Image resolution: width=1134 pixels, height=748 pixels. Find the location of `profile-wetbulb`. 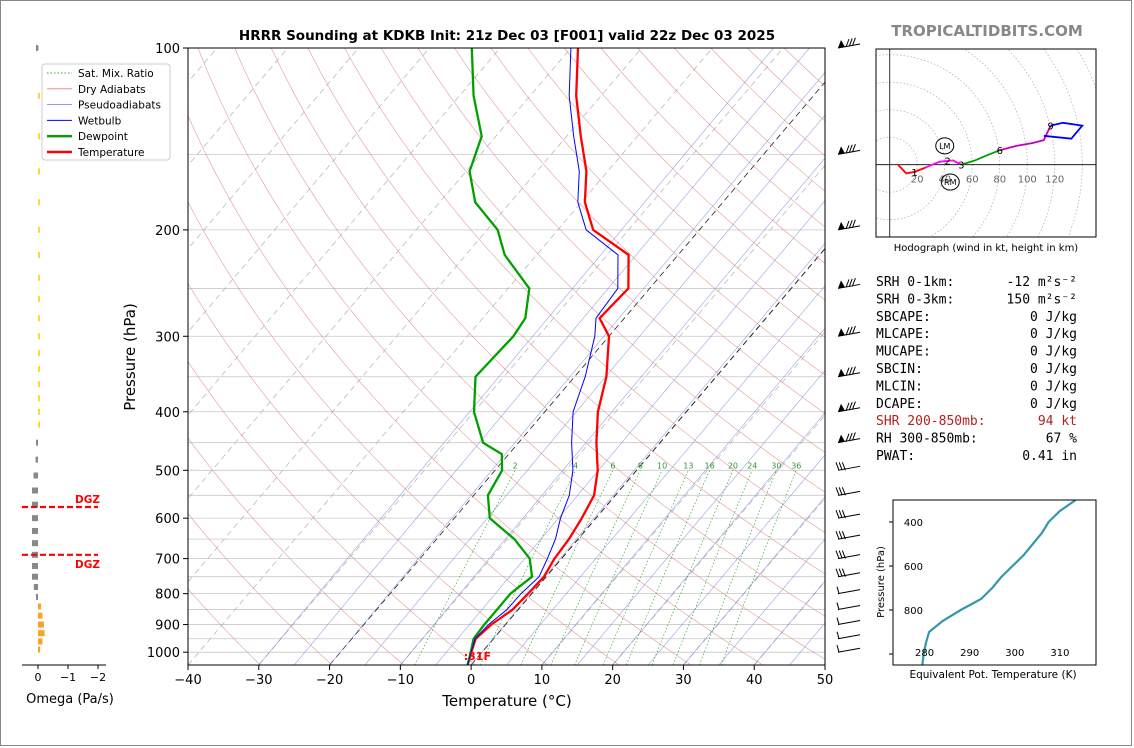

profile-wetbulb is located at coordinates (543, 356).